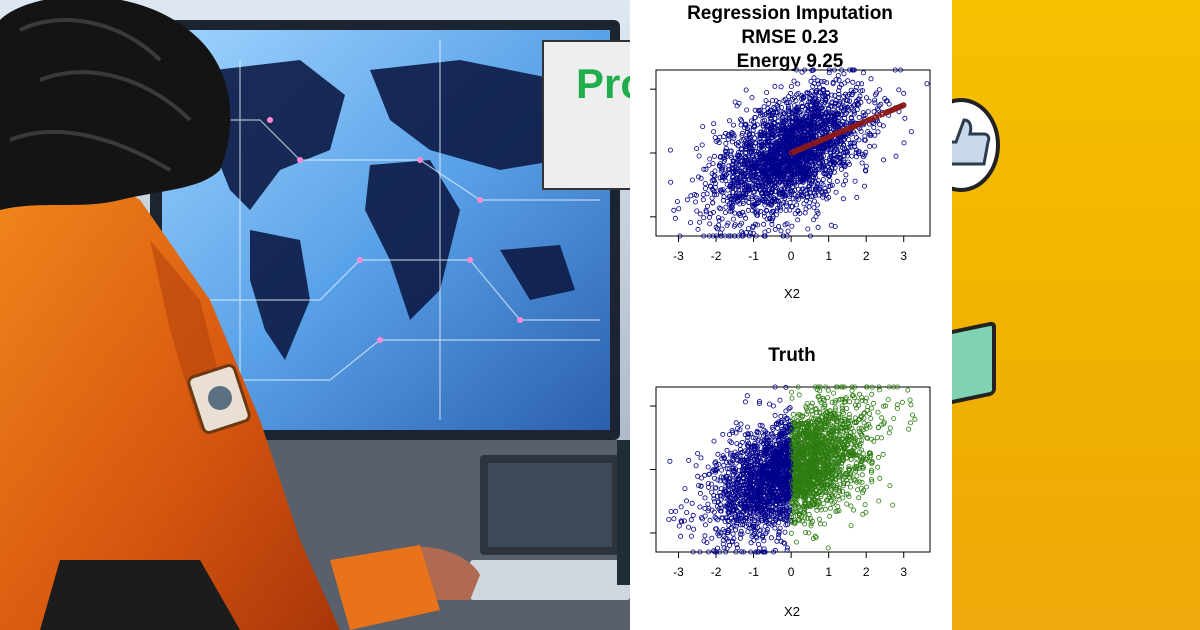  Describe the element at coordinates (903, 256) in the screenshot. I see `x-tick-label: 3` at that location.